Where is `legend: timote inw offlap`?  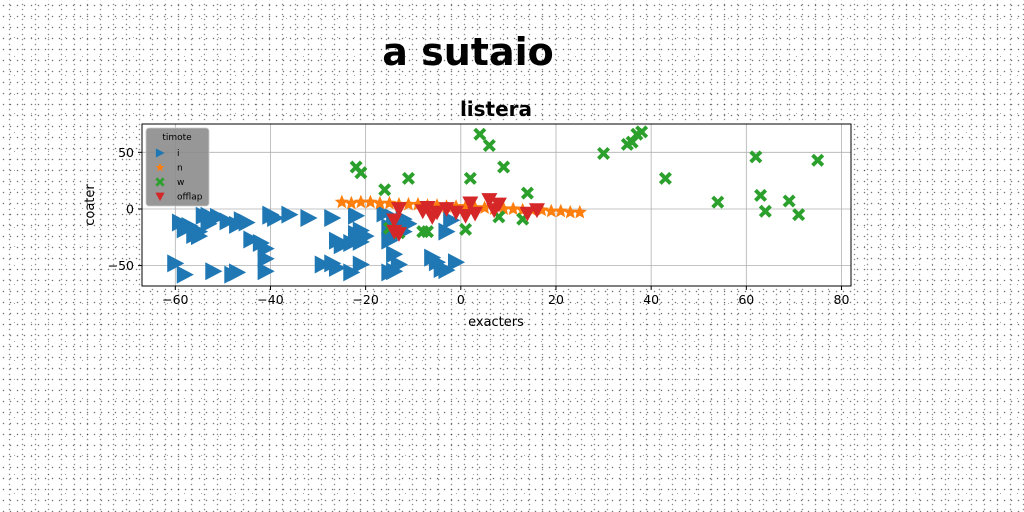 legend: timote inw offlap is located at coordinates (177, 167).